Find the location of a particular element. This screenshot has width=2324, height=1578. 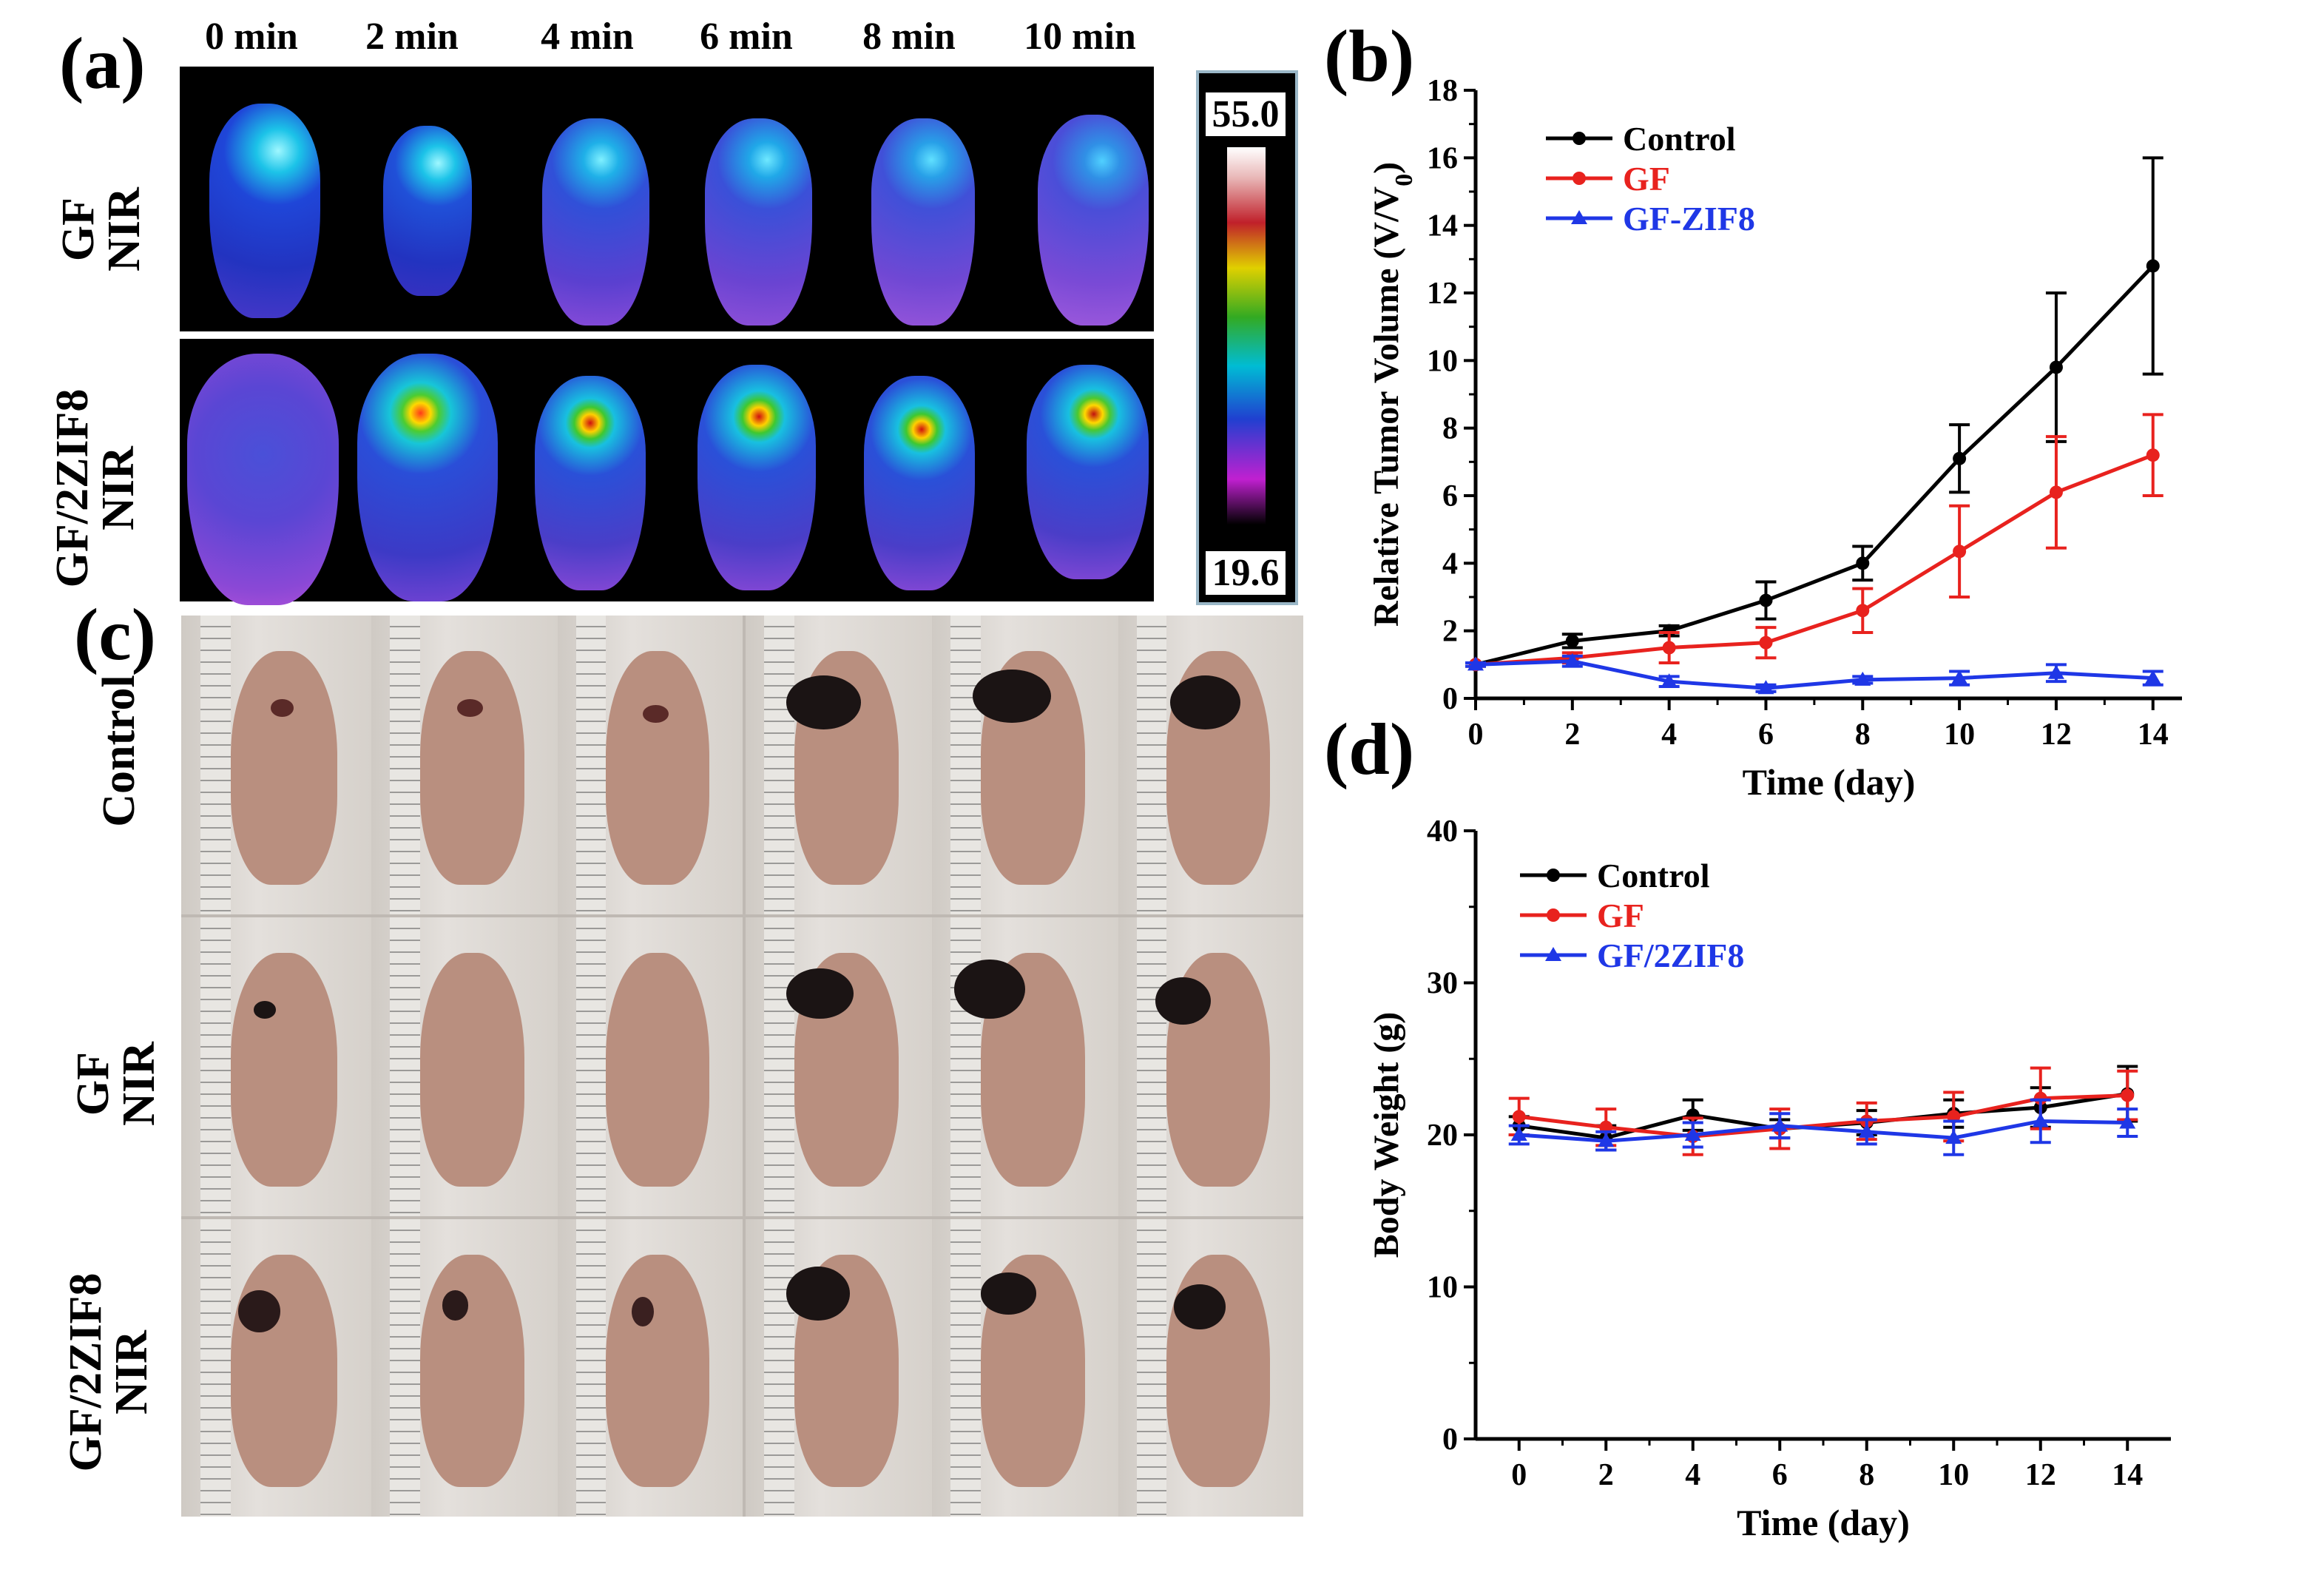

b-xtick-label-8: 8 is located at coordinates (1863, 735).